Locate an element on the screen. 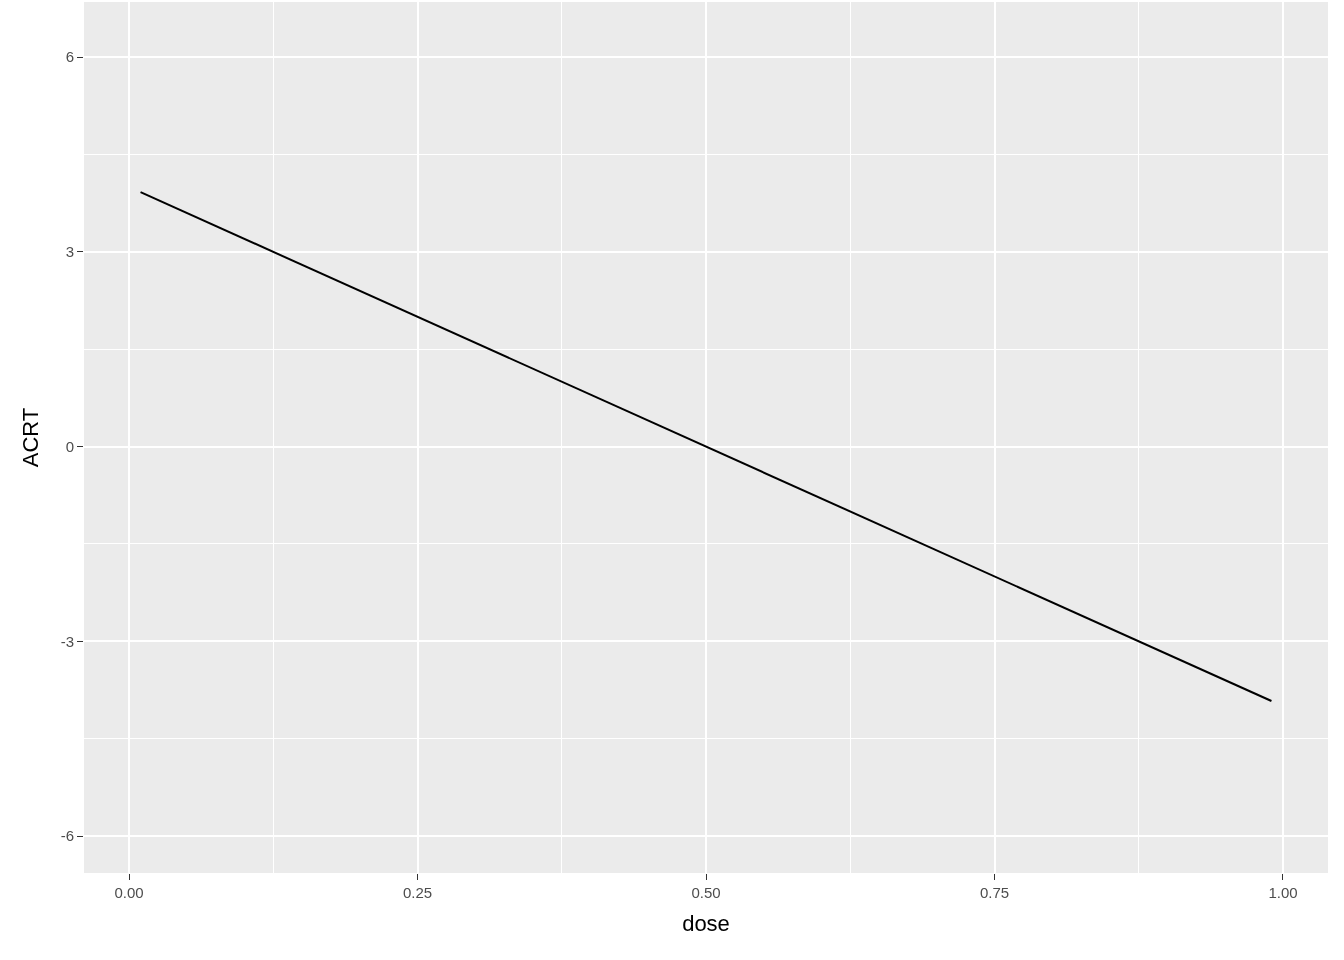  y-tick-label: 6 is located at coordinates (69, 57).